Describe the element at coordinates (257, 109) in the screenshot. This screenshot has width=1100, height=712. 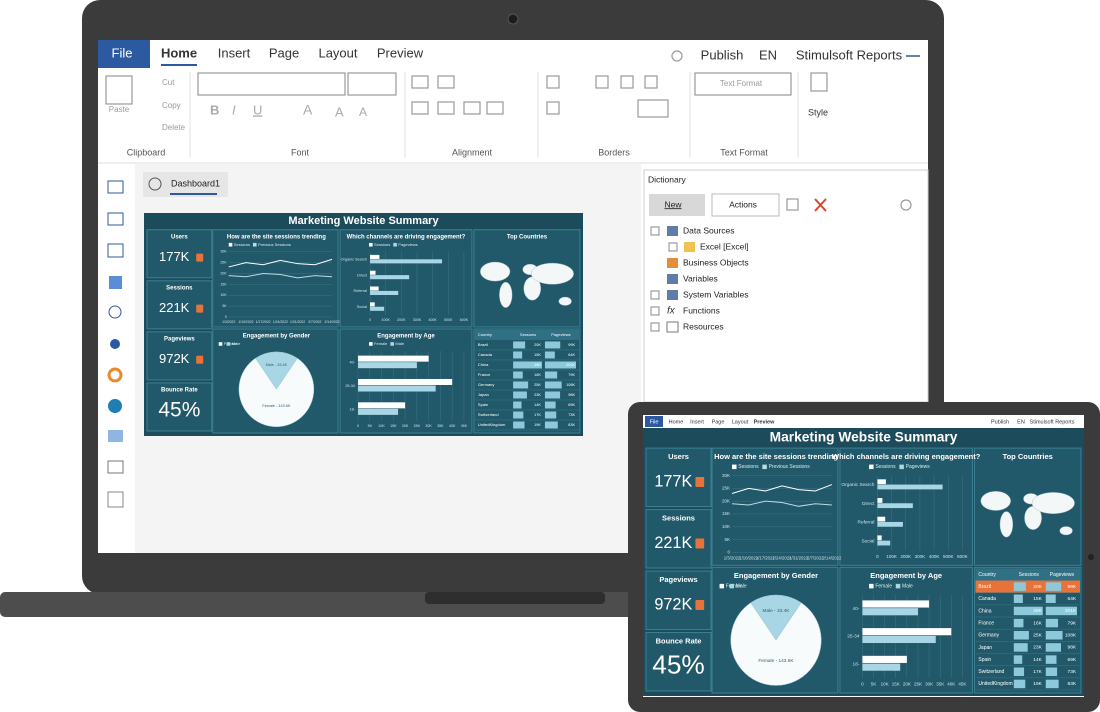
I see `underline-icon: U` at that location.